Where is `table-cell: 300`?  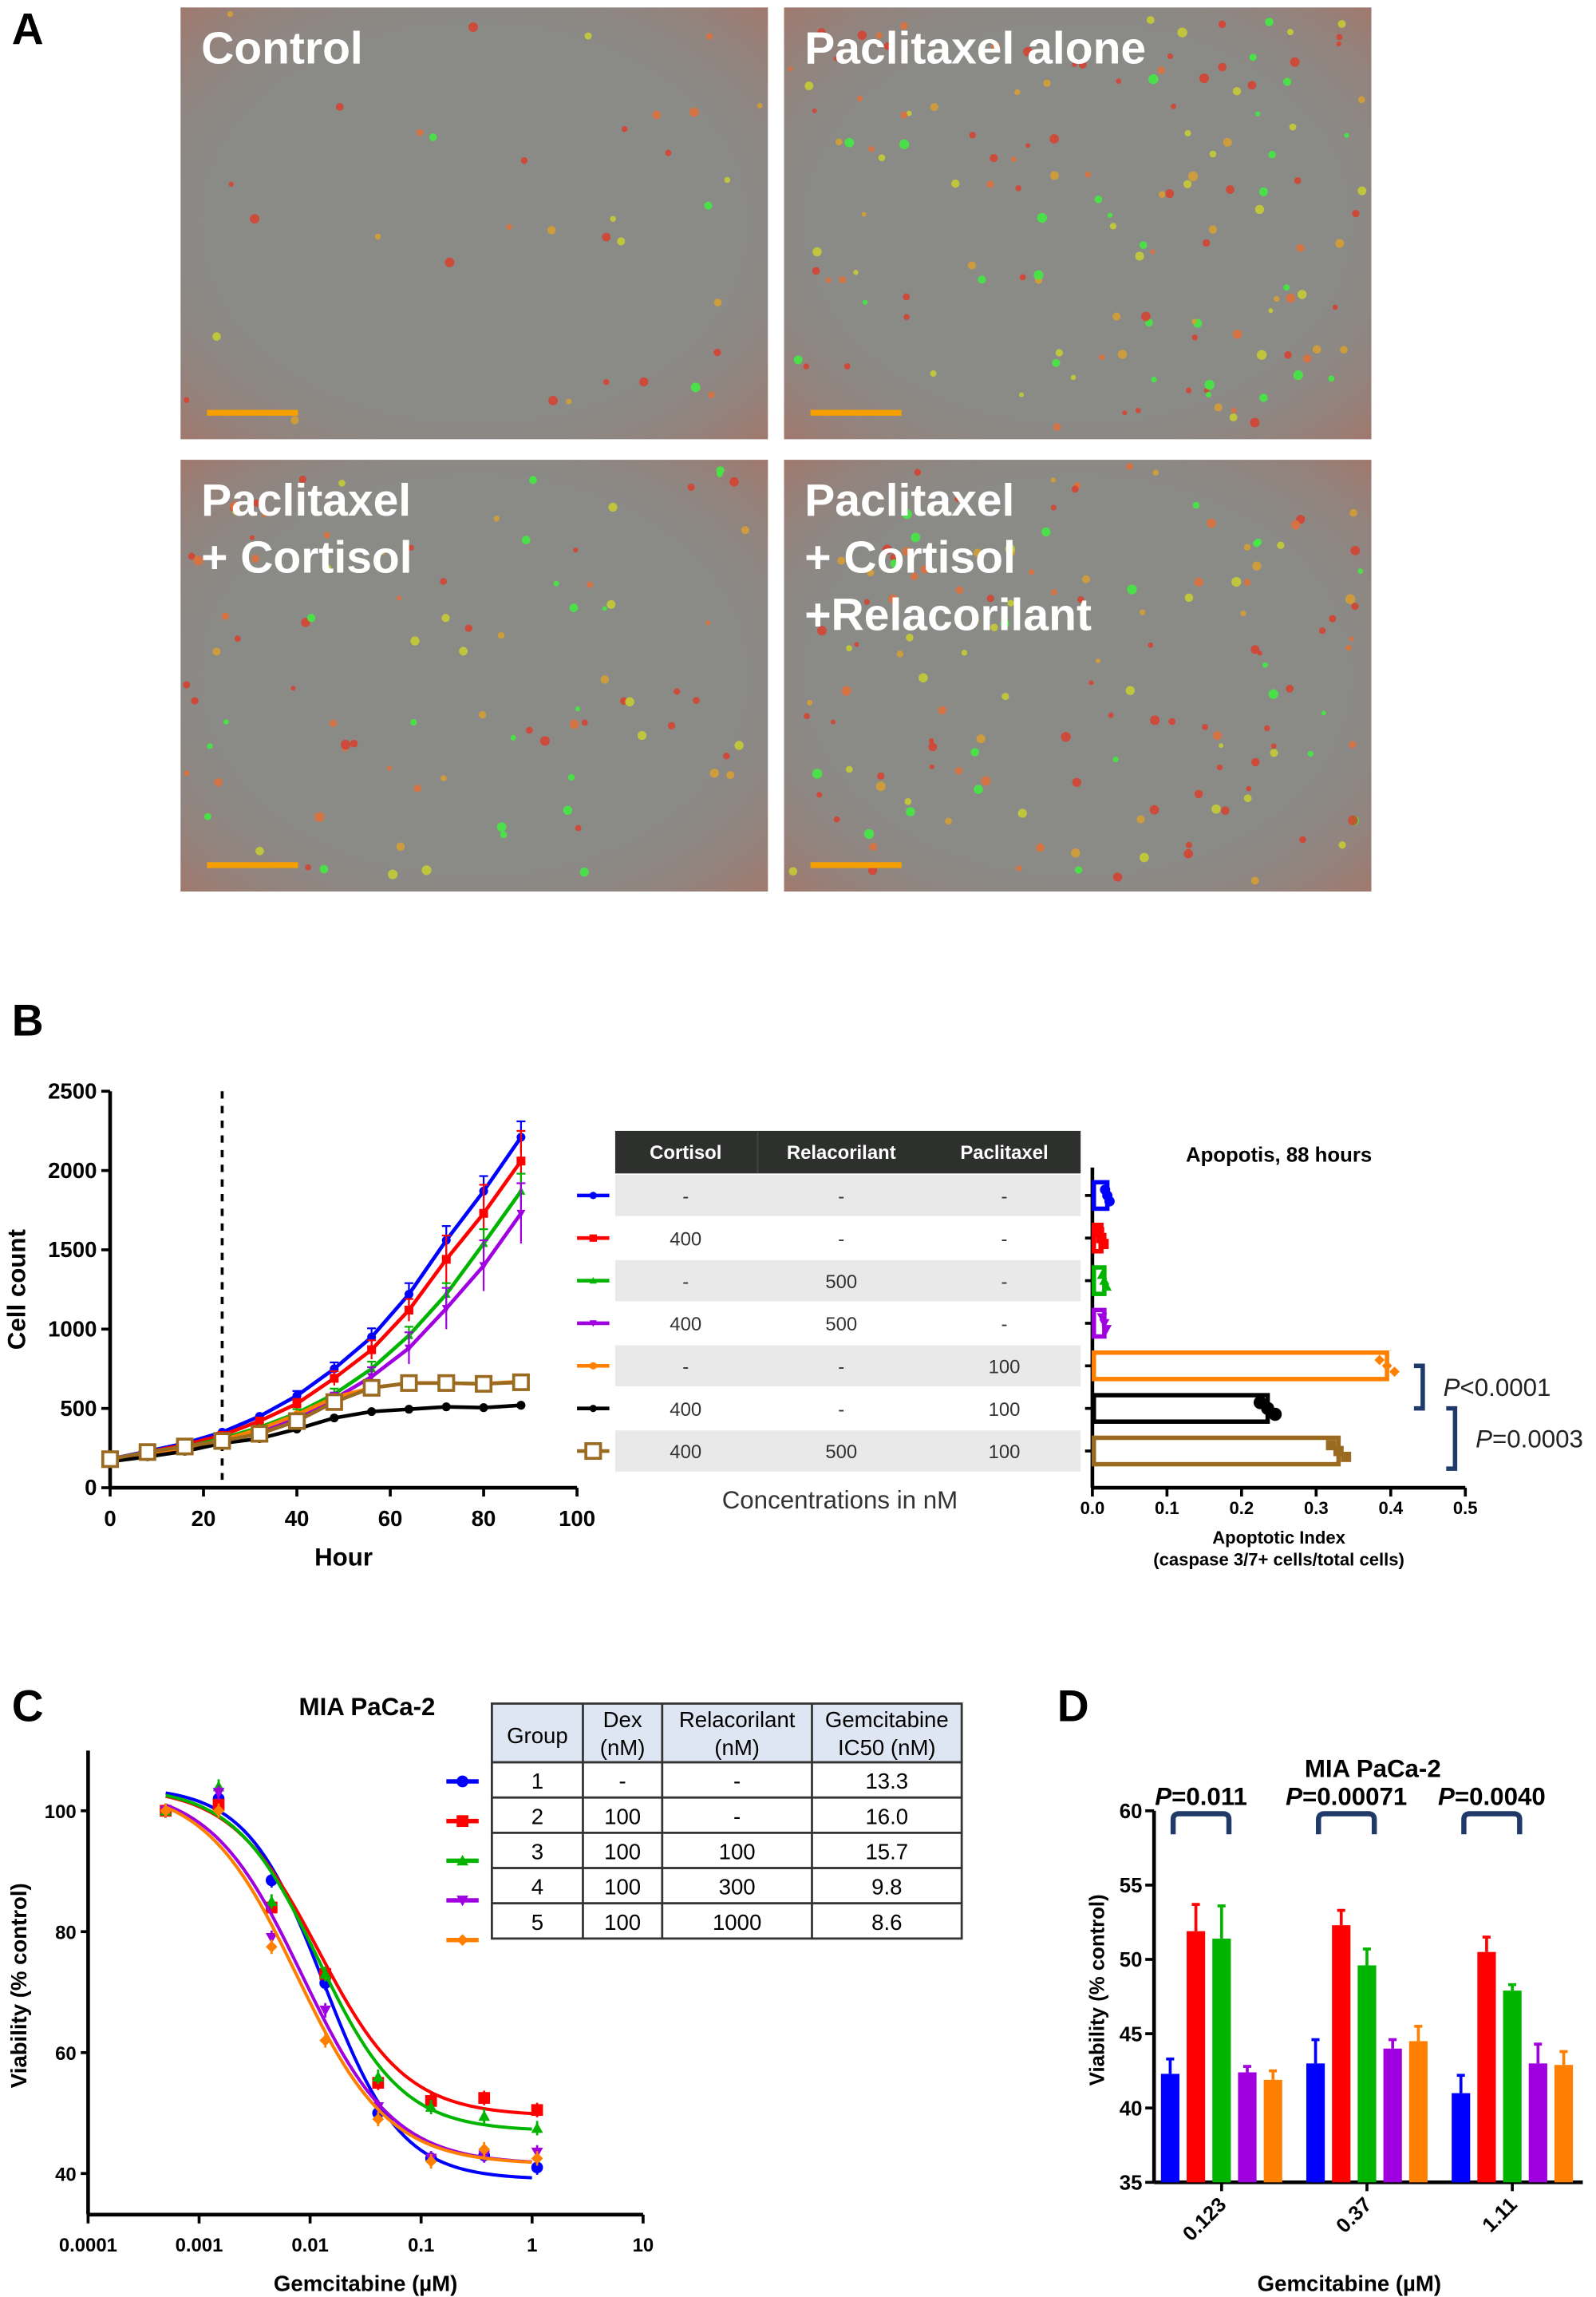 table-cell: 300 is located at coordinates (737, 1887).